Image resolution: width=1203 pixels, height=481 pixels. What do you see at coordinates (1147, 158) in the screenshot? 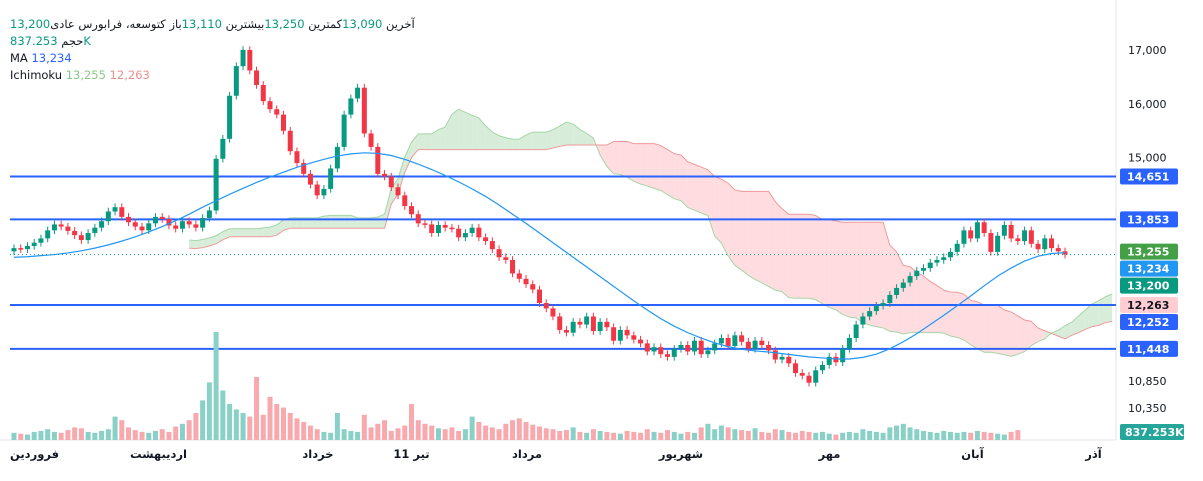
I see `y-tick-label: 15,000` at bounding box center [1147, 158].